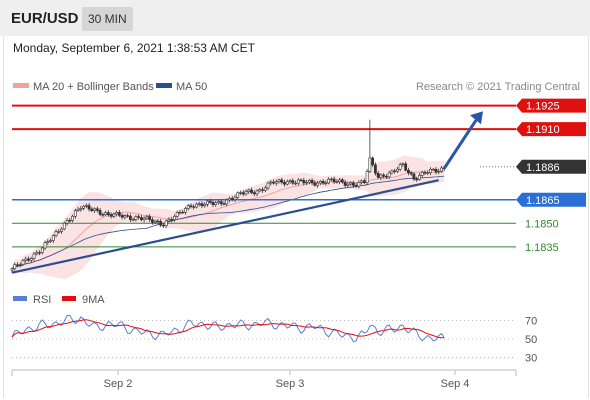  Describe the element at coordinates (164, 85) in the screenshot. I see `legend-ma50-swatch` at that location.